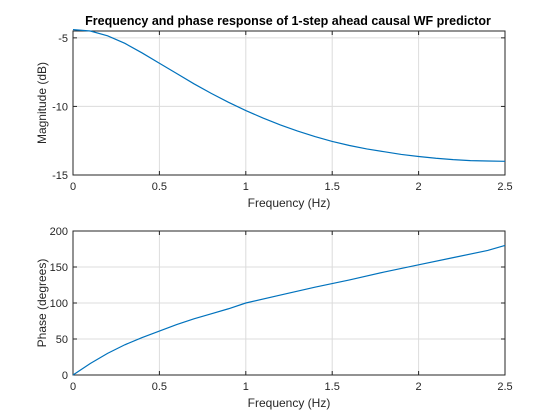 The width and height of the screenshot is (560, 420). Describe the element at coordinates (59, 232) in the screenshot. I see `phase-y-tick-label: 200` at that location.